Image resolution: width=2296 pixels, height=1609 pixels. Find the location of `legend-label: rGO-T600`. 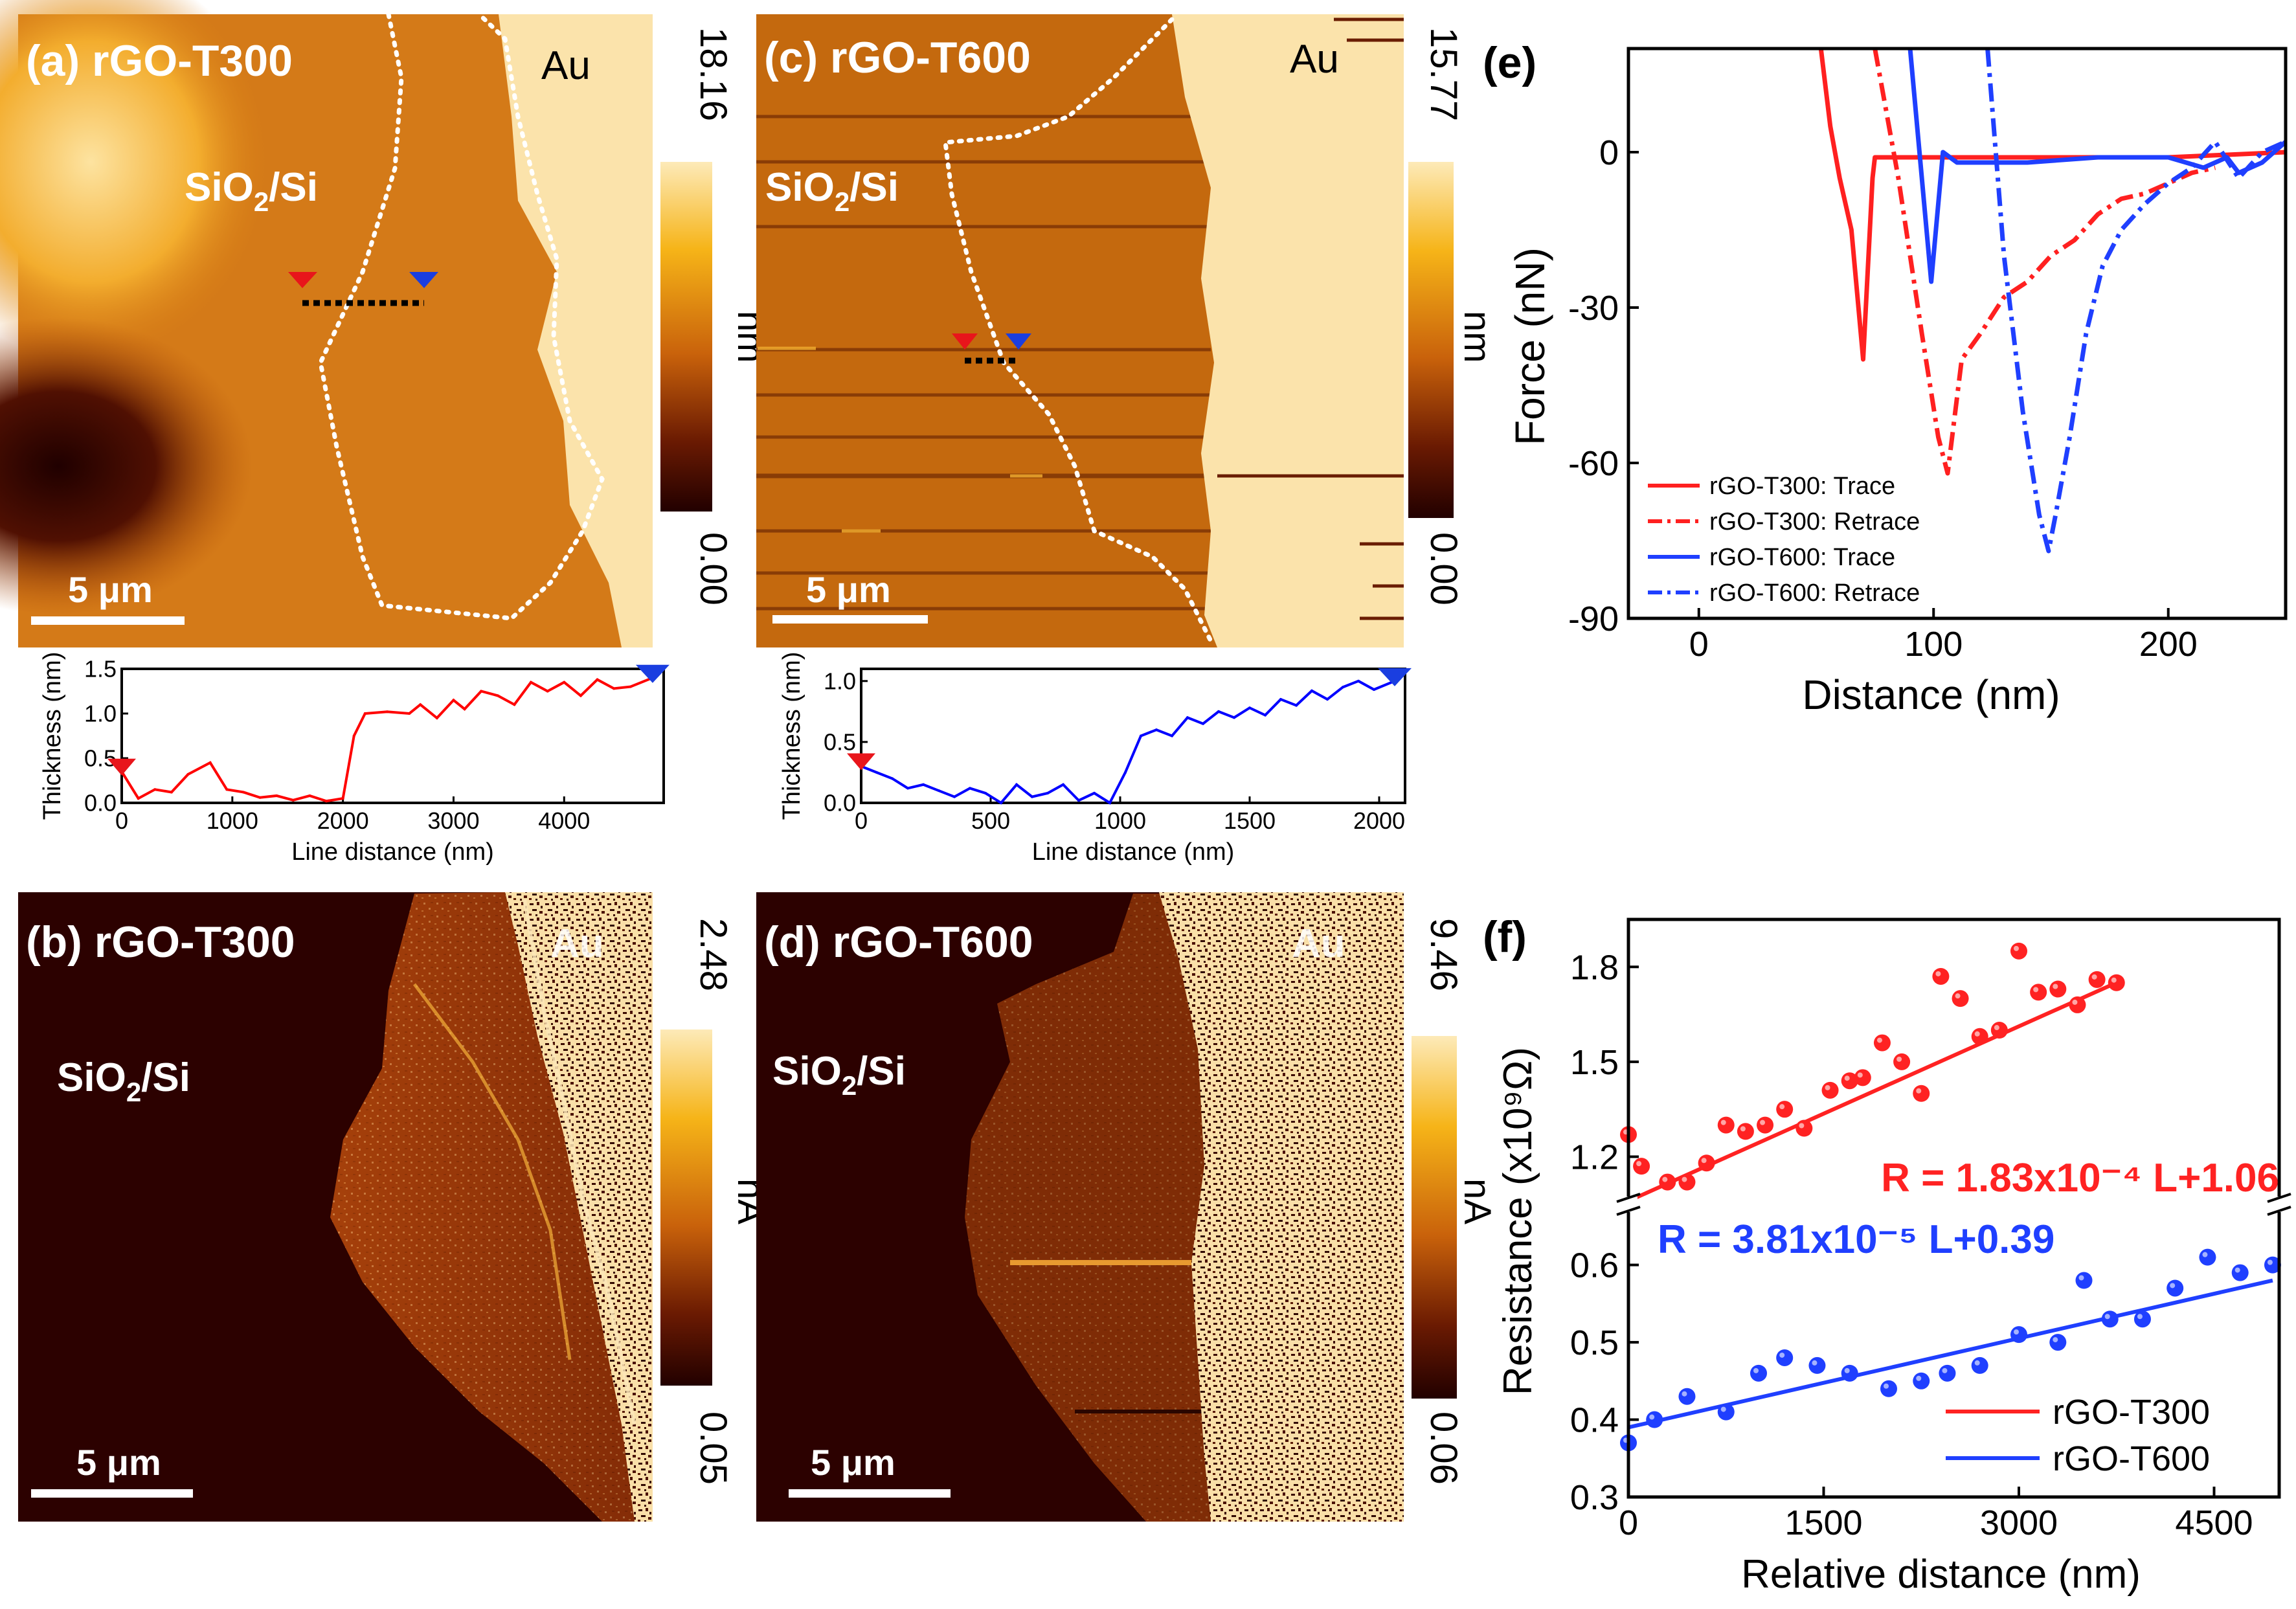

legend-label: rGO-T600 is located at coordinates (2131, 1458).